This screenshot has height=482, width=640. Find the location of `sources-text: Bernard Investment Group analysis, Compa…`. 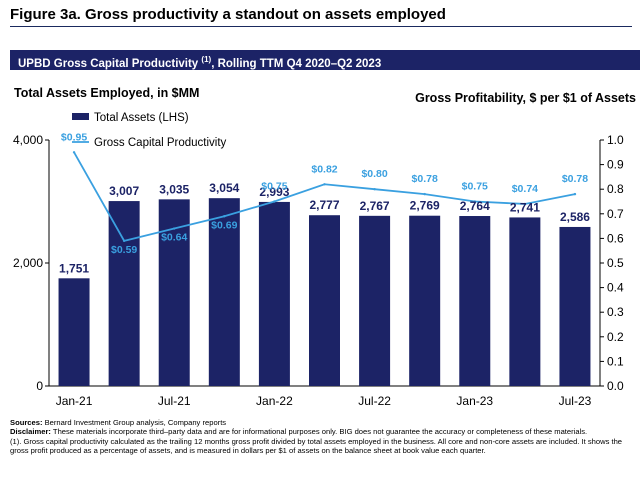

sources-text: Bernard Investment Group analysis, Compa… is located at coordinates (134, 422).